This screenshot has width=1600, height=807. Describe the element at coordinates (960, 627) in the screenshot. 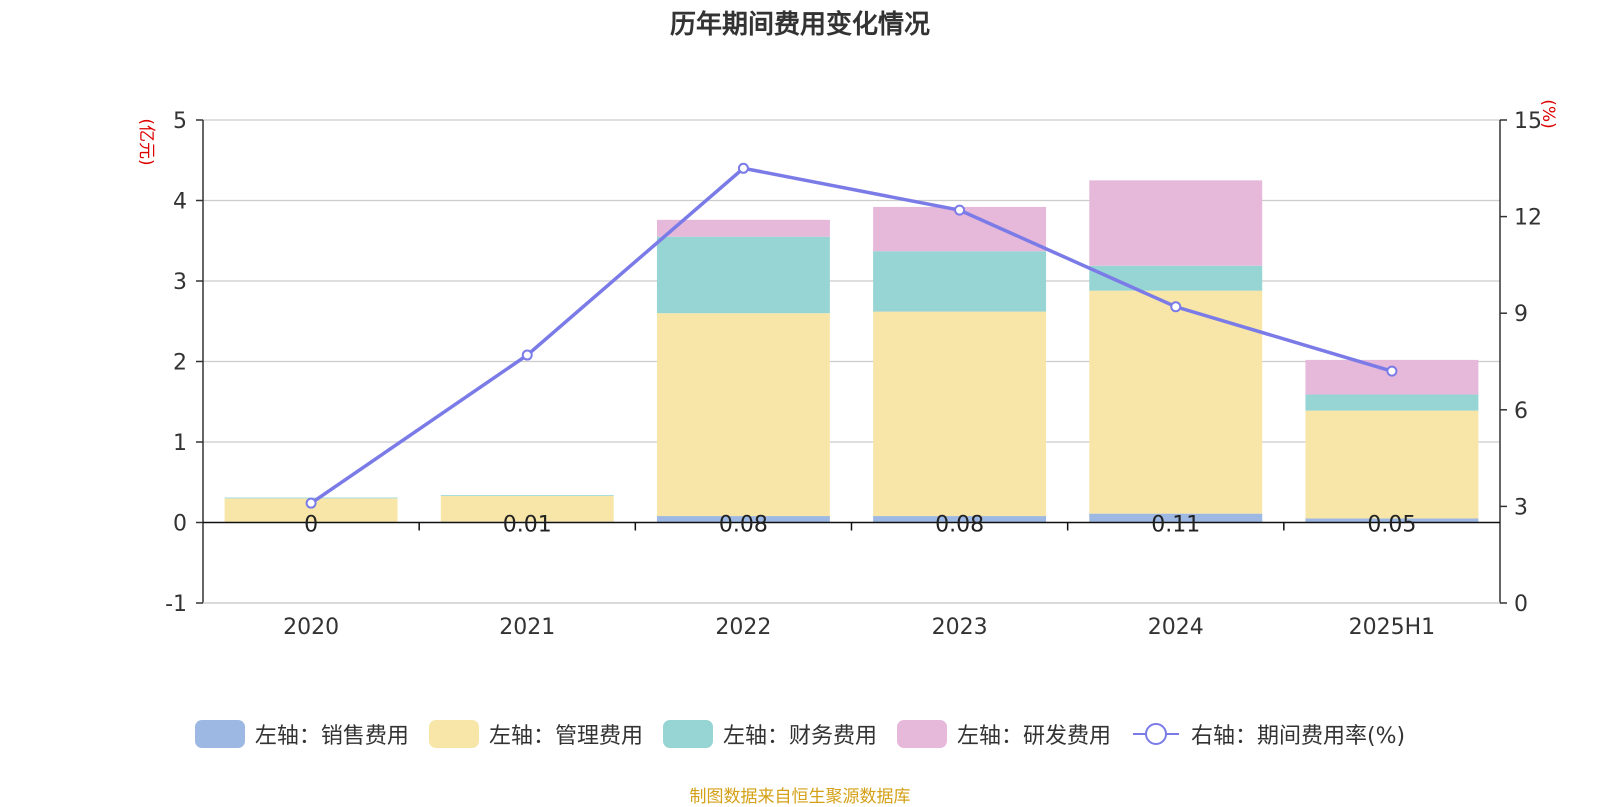

I see `x-axis-category-label: 2023` at that location.